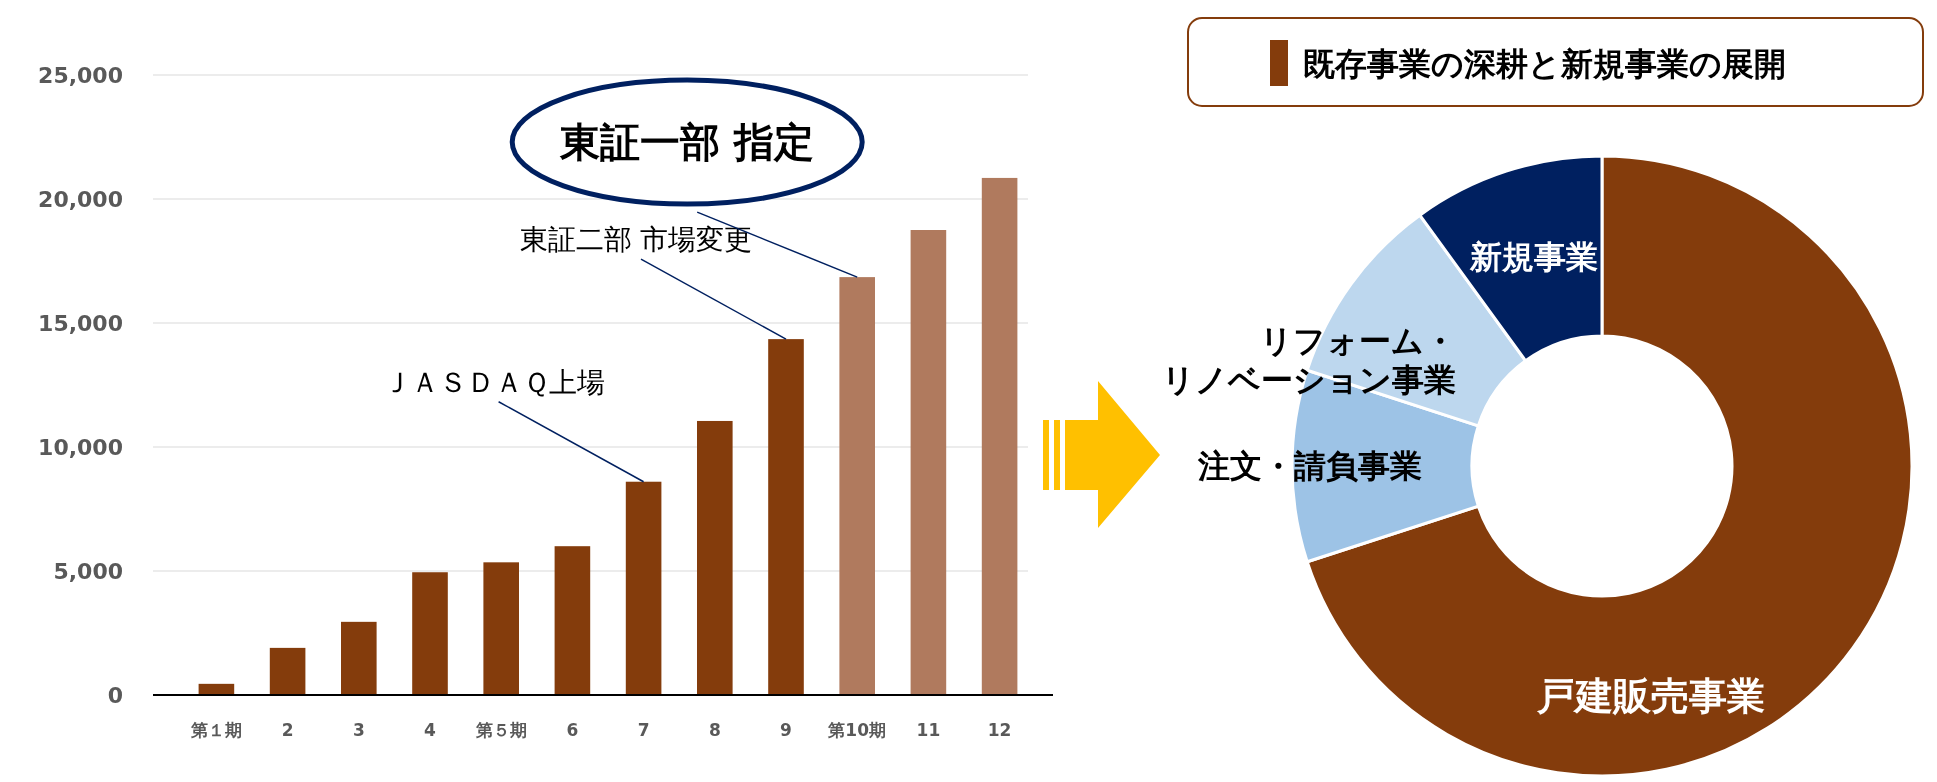 The width and height of the screenshot is (1937, 782). I want to click on x-tick-label: 7, so click(643, 730).